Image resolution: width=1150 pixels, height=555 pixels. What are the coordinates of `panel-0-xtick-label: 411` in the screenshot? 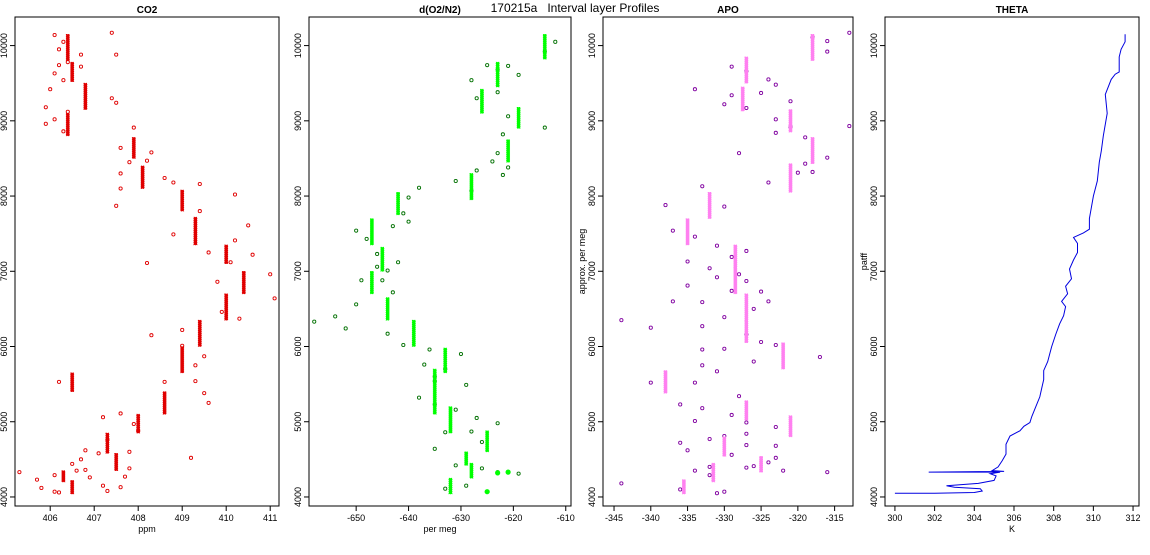 It's located at (270, 518).